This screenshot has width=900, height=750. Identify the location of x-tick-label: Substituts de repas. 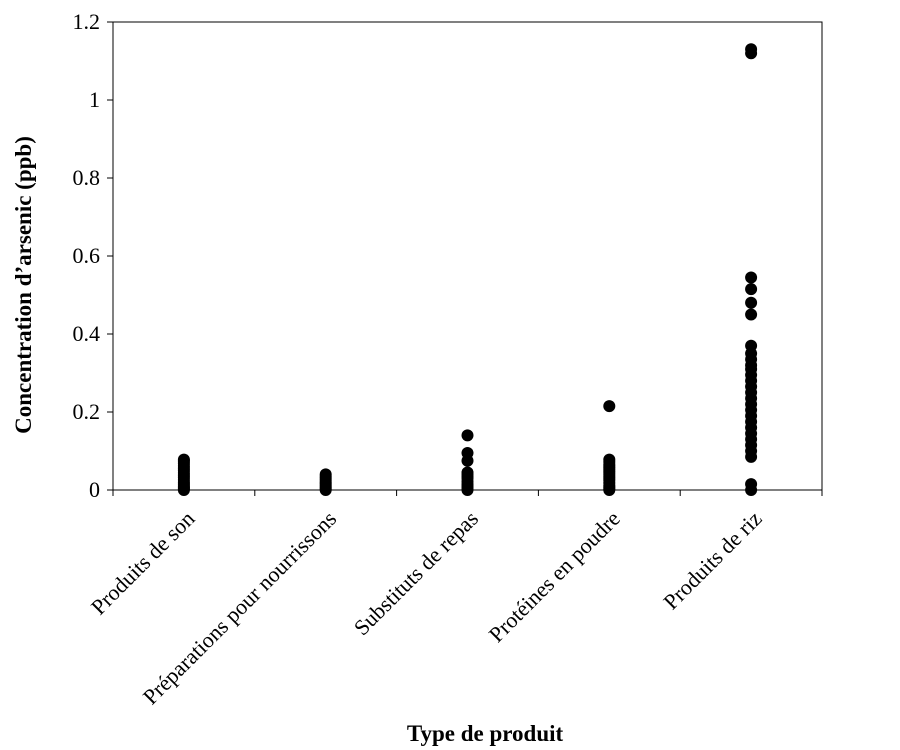
(416, 573).